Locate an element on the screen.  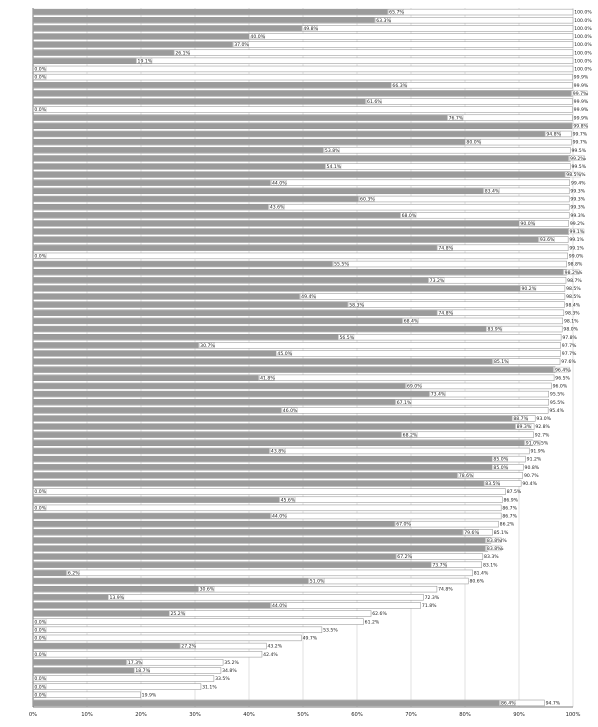
x-tick-label: 0% is located at coordinates (33, 715).